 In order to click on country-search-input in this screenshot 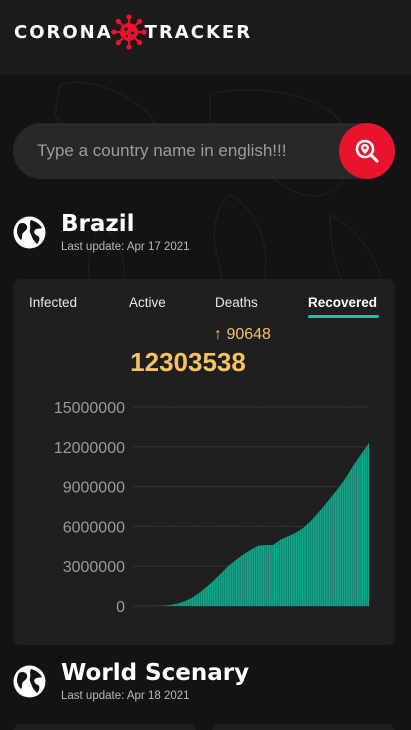, I will do `click(173, 151)`.